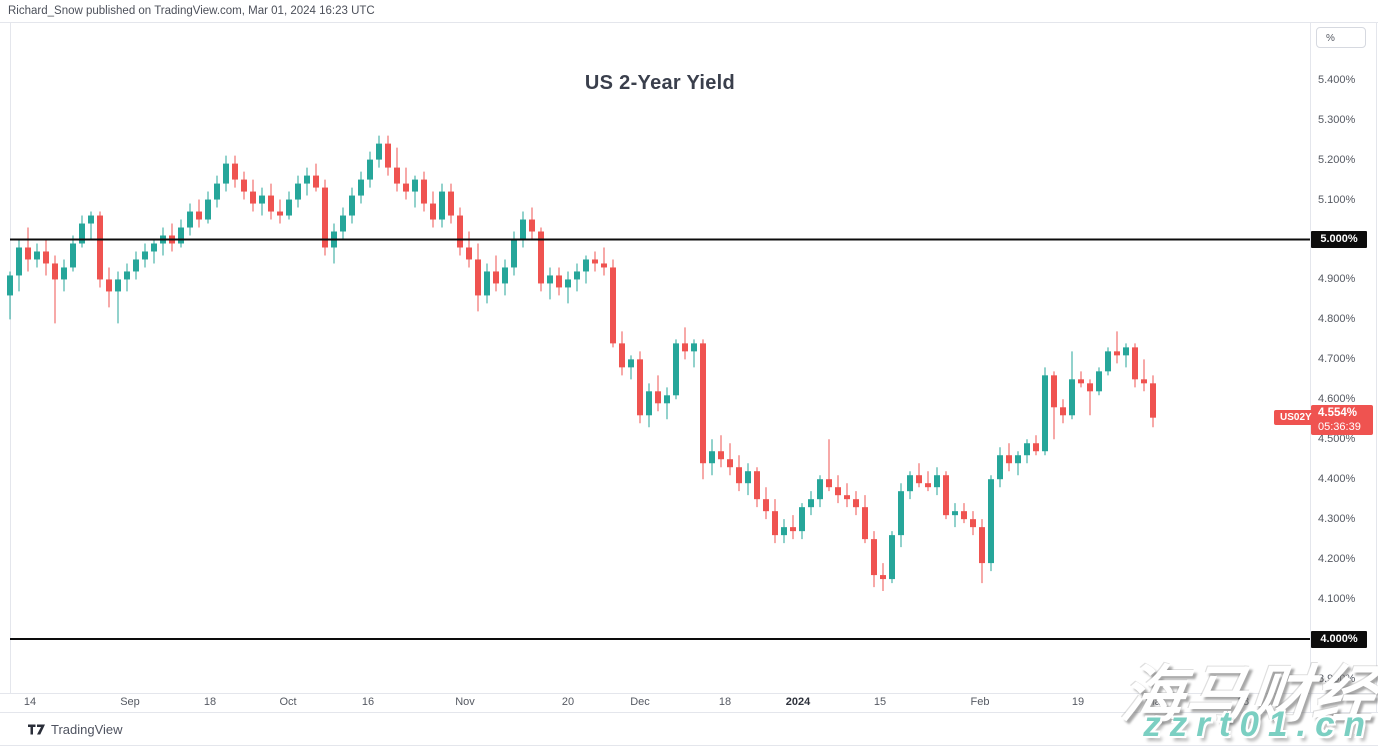 This screenshot has width=1378, height=748. What do you see at coordinates (568, 702) in the screenshot?
I see `time-axis-tick: 20` at bounding box center [568, 702].